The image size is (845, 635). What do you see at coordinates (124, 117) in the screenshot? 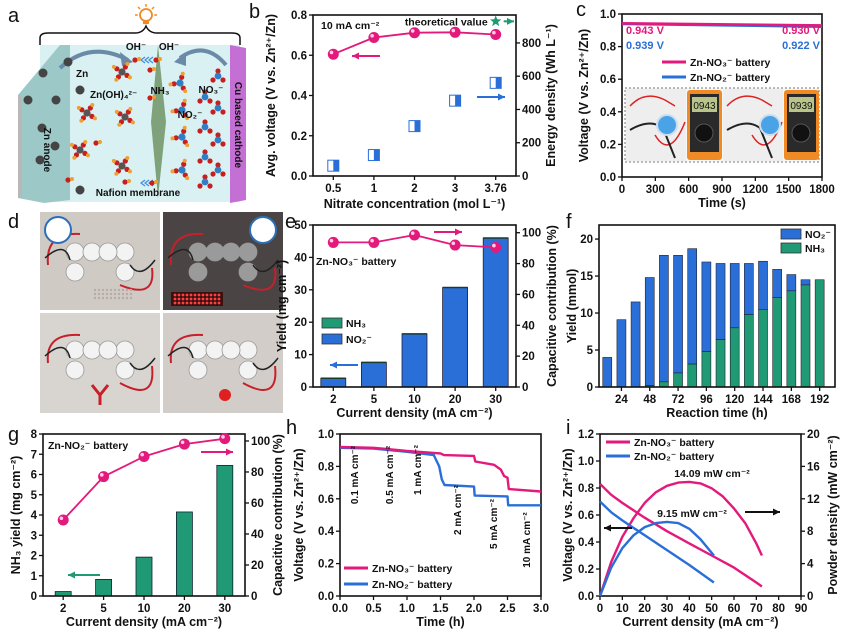
I see `zincate-molecule` at bounding box center [124, 117].